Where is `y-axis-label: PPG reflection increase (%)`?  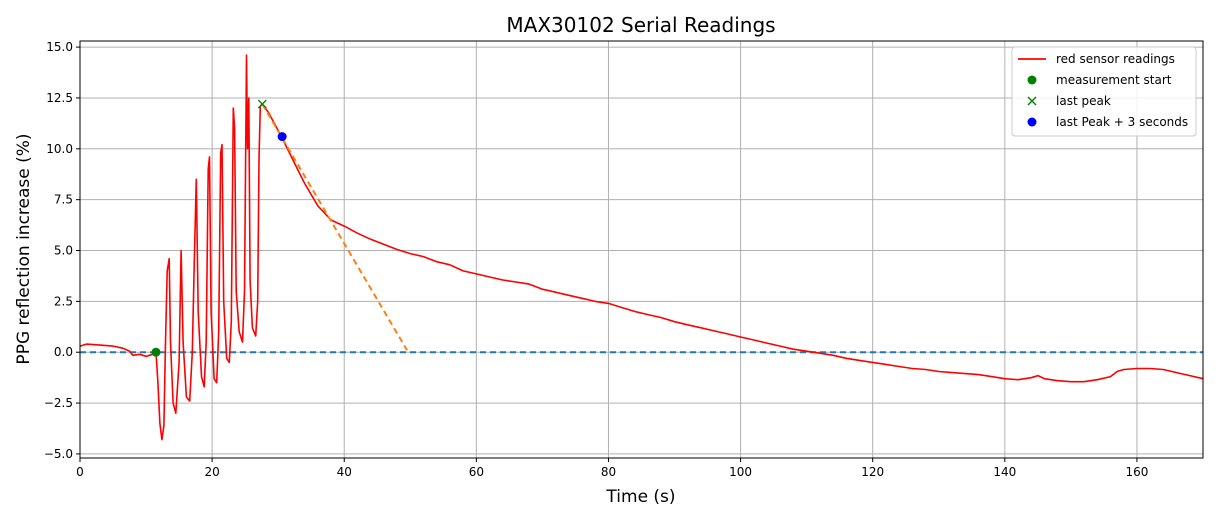
y-axis-label: PPG reflection increase (%) is located at coordinates (24, 248).